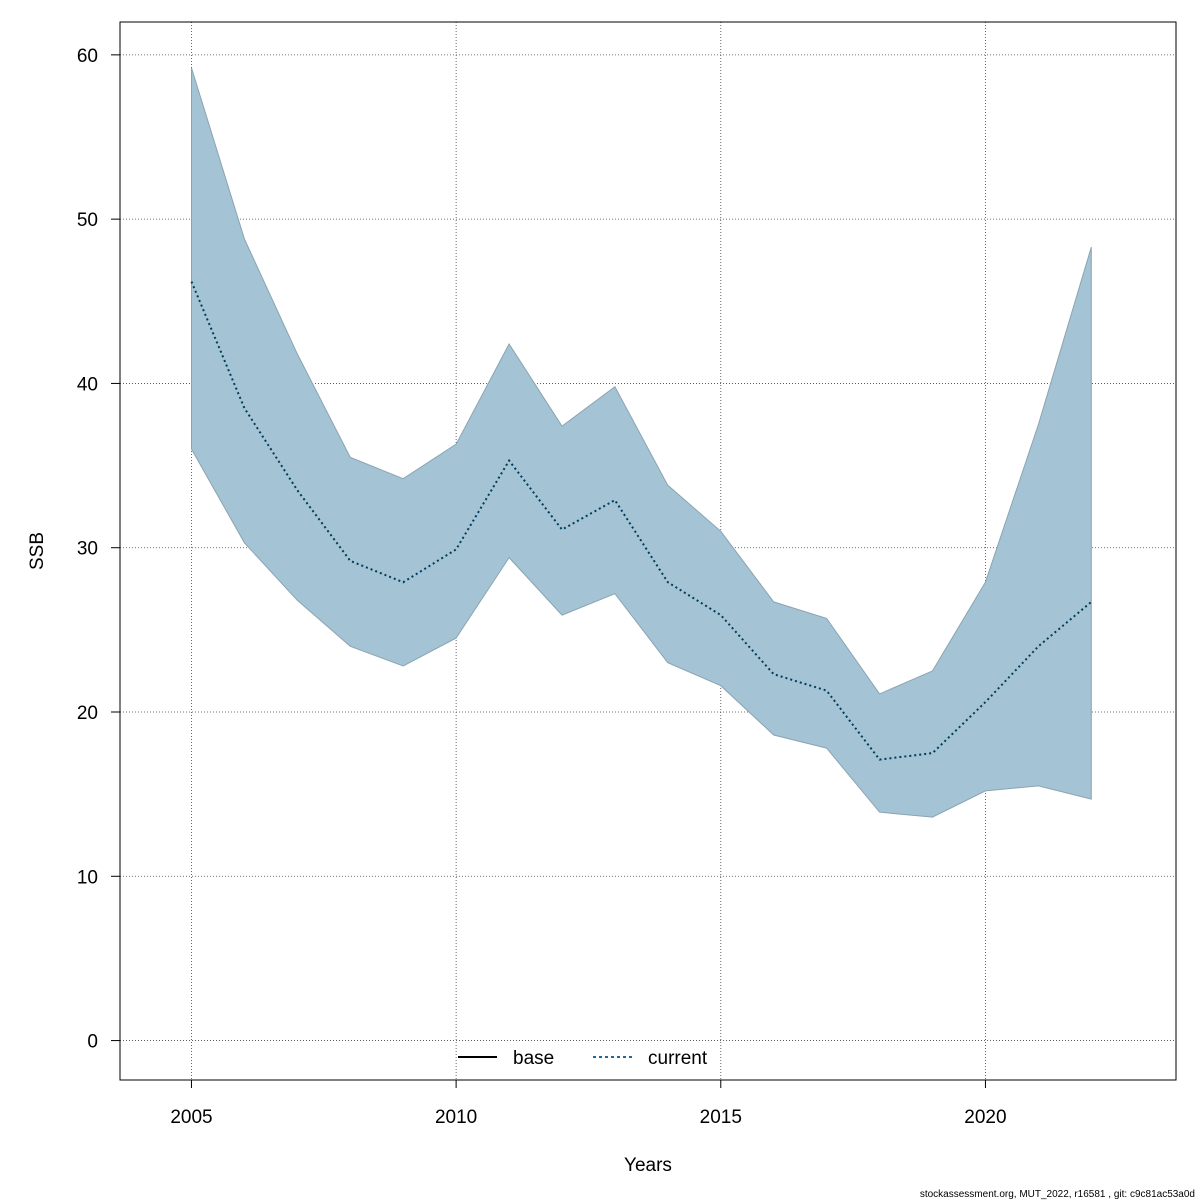  What do you see at coordinates (678, 1058) in the screenshot?
I see `legend-label-current: current` at bounding box center [678, 1058].